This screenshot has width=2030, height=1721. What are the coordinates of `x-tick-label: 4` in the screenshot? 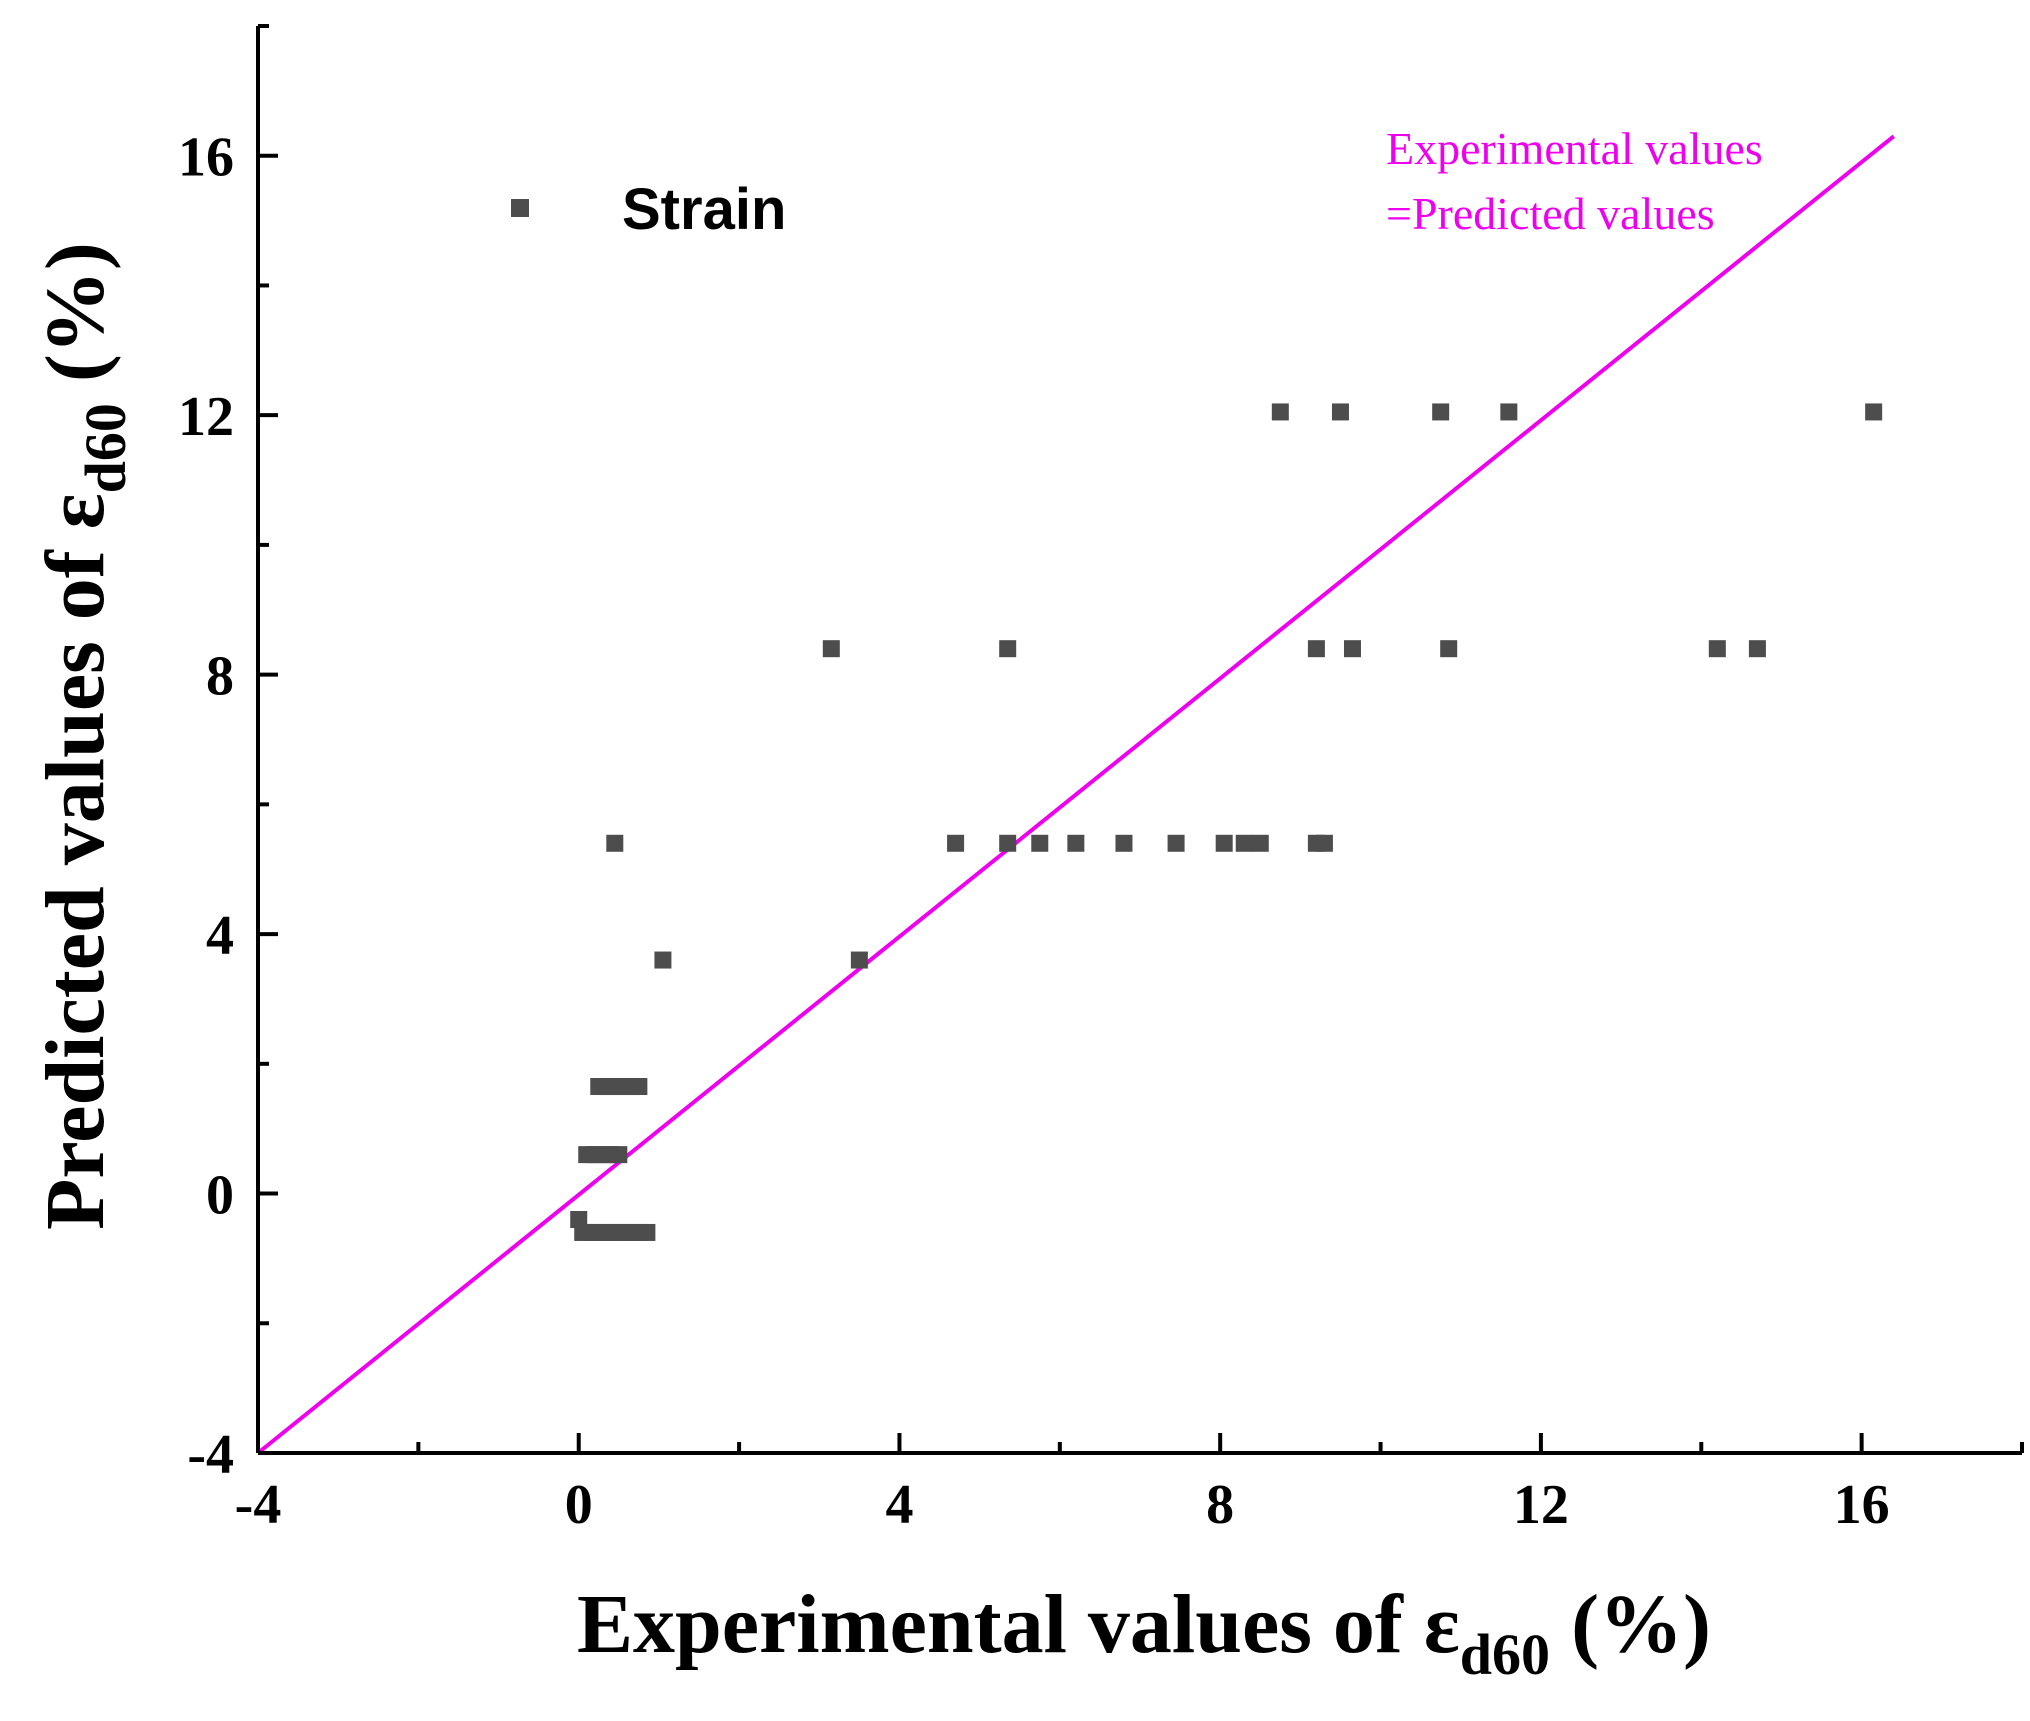 It's located at (899, 1505).